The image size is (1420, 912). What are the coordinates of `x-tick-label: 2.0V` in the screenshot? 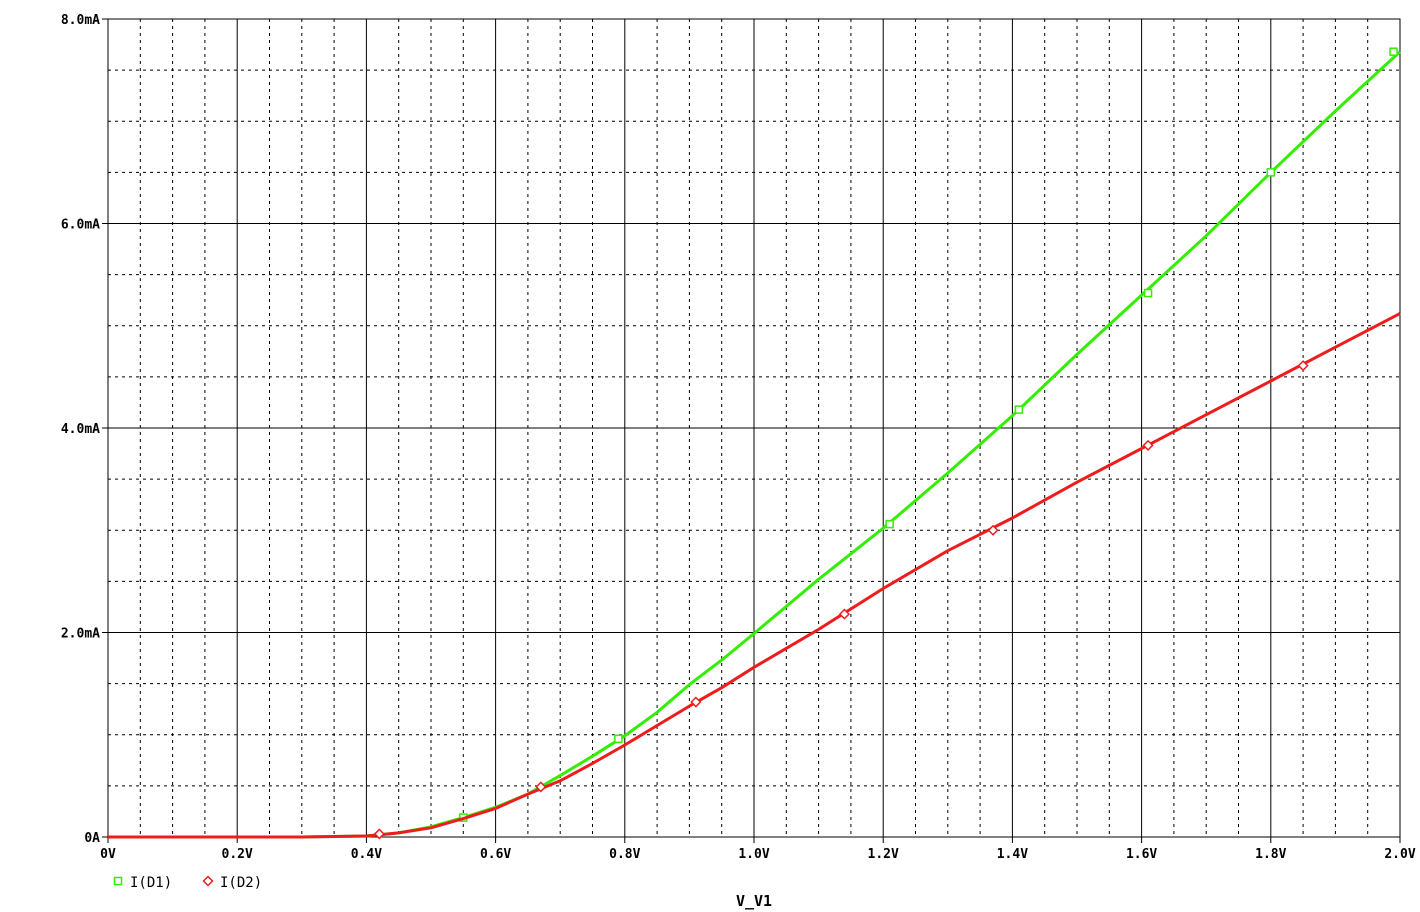 It's located at (1399, 854).